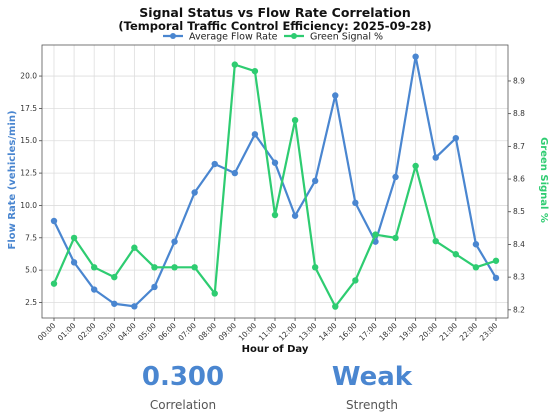  Describe the element at coordinates (28, 205) in the screenshot. I see `y-left-tick-label: 10.0` at that location.